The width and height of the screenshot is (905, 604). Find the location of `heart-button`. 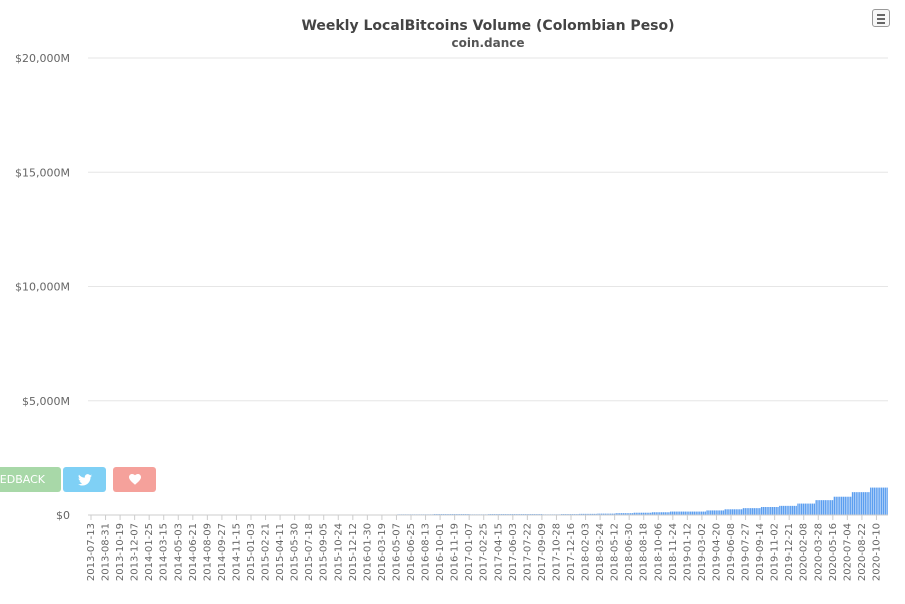

heart-button is located at coordinates (134, 479).